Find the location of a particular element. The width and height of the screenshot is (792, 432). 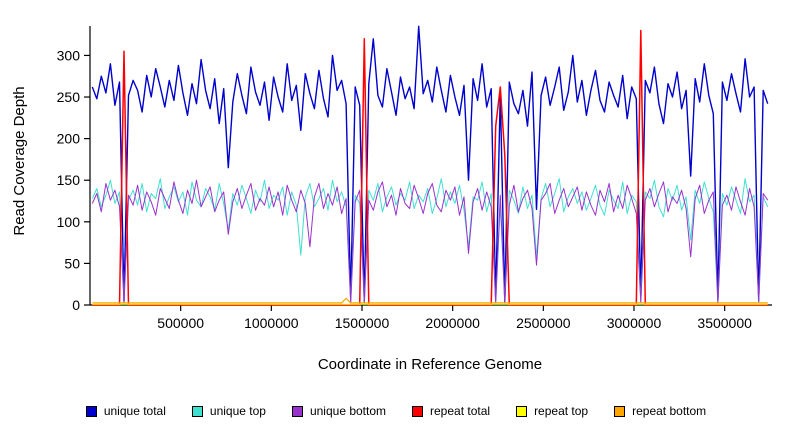

legend-item-repeat-total: repeat total is located at coordinates (451, 411).